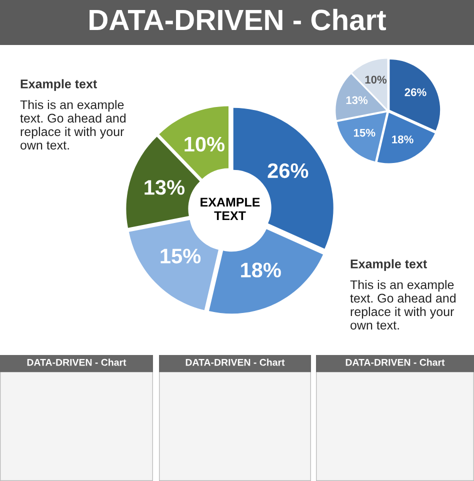 The image size is (474, 481). Describe the element at coordinates (238, 19) in the screenshot. I see `chart-title: DATA-DRIVEN - Chart` at that location.